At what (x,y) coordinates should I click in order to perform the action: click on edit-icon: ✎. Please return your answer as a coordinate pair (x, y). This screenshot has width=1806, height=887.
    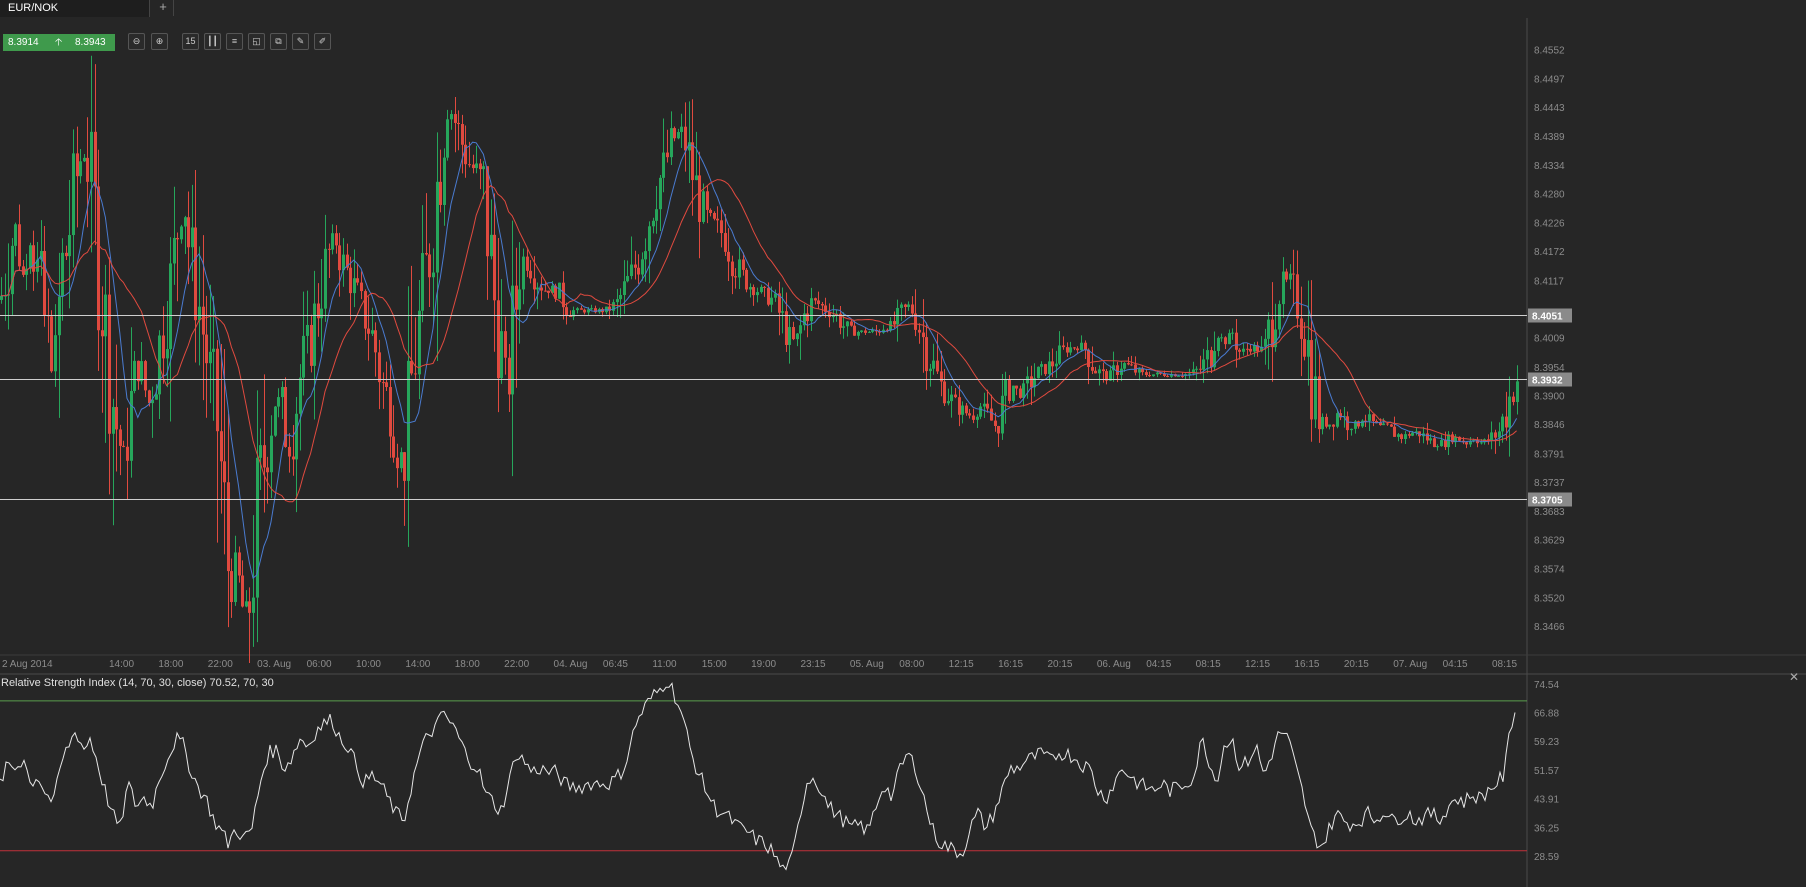
    Looking at the image, I should click on (300, 41).